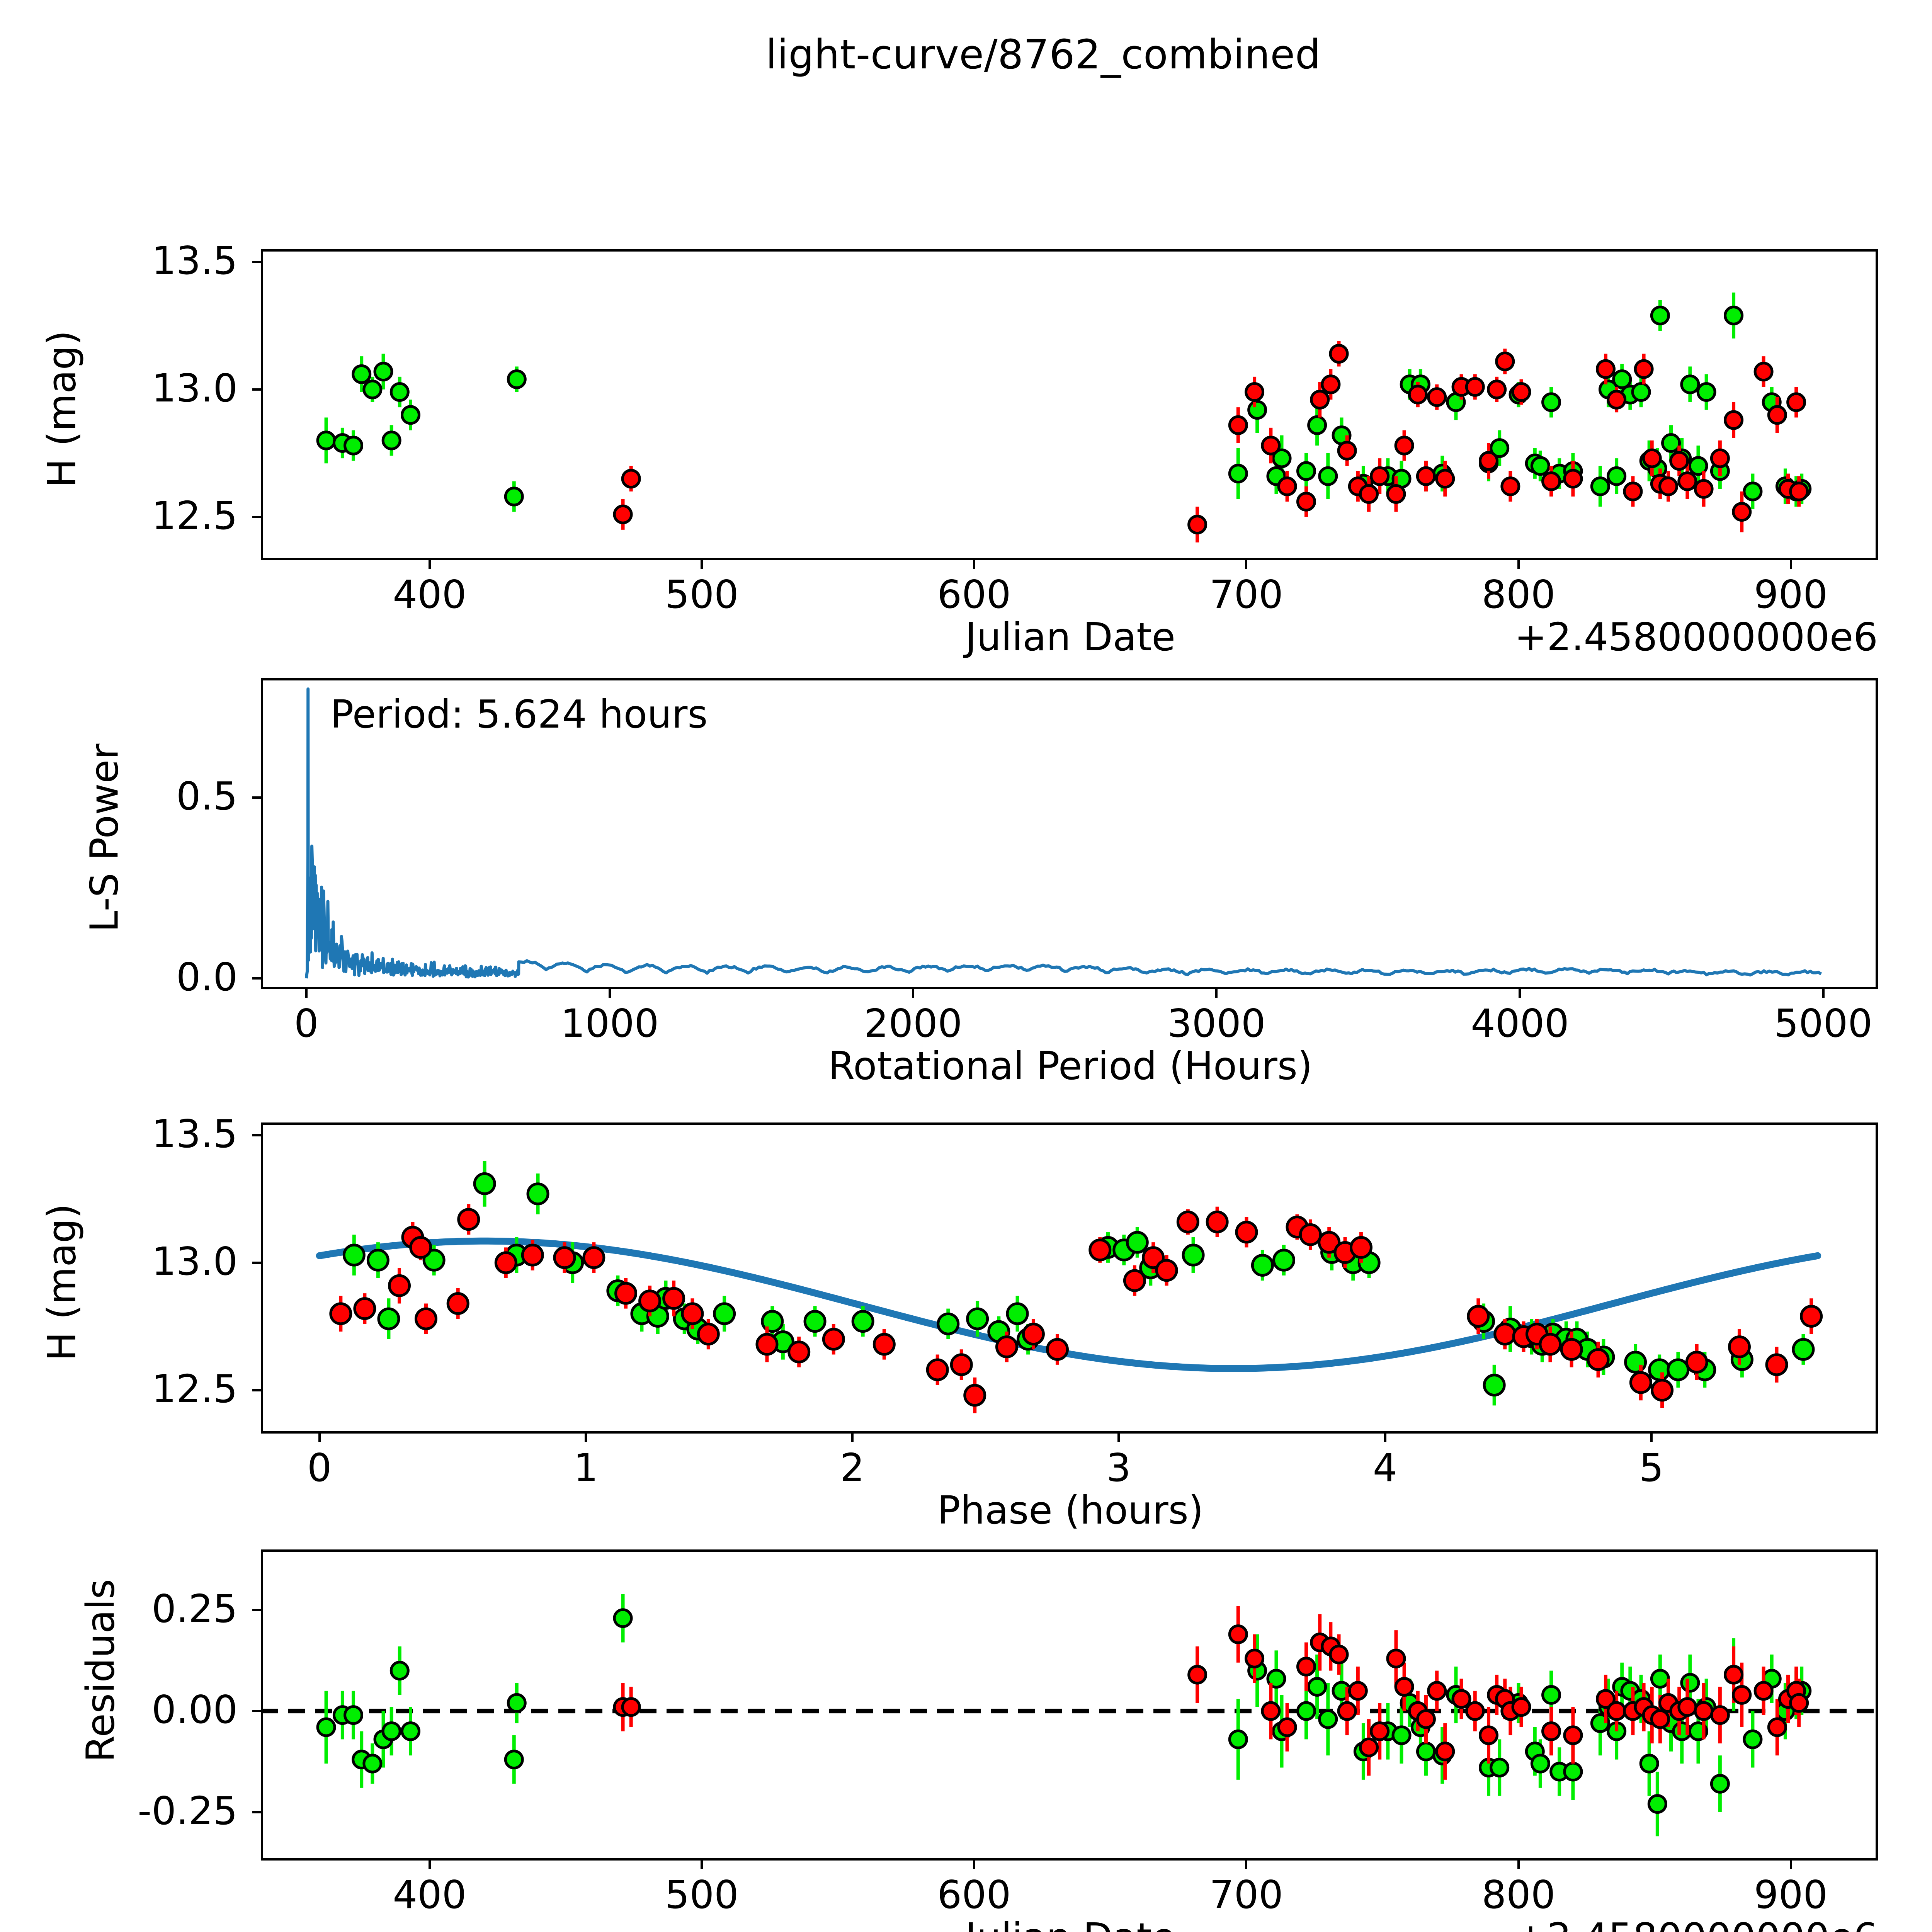 The width and height of the screenshot is (1932, 1932). I want to click on xtick-label: 5, so click(1652, 1468).